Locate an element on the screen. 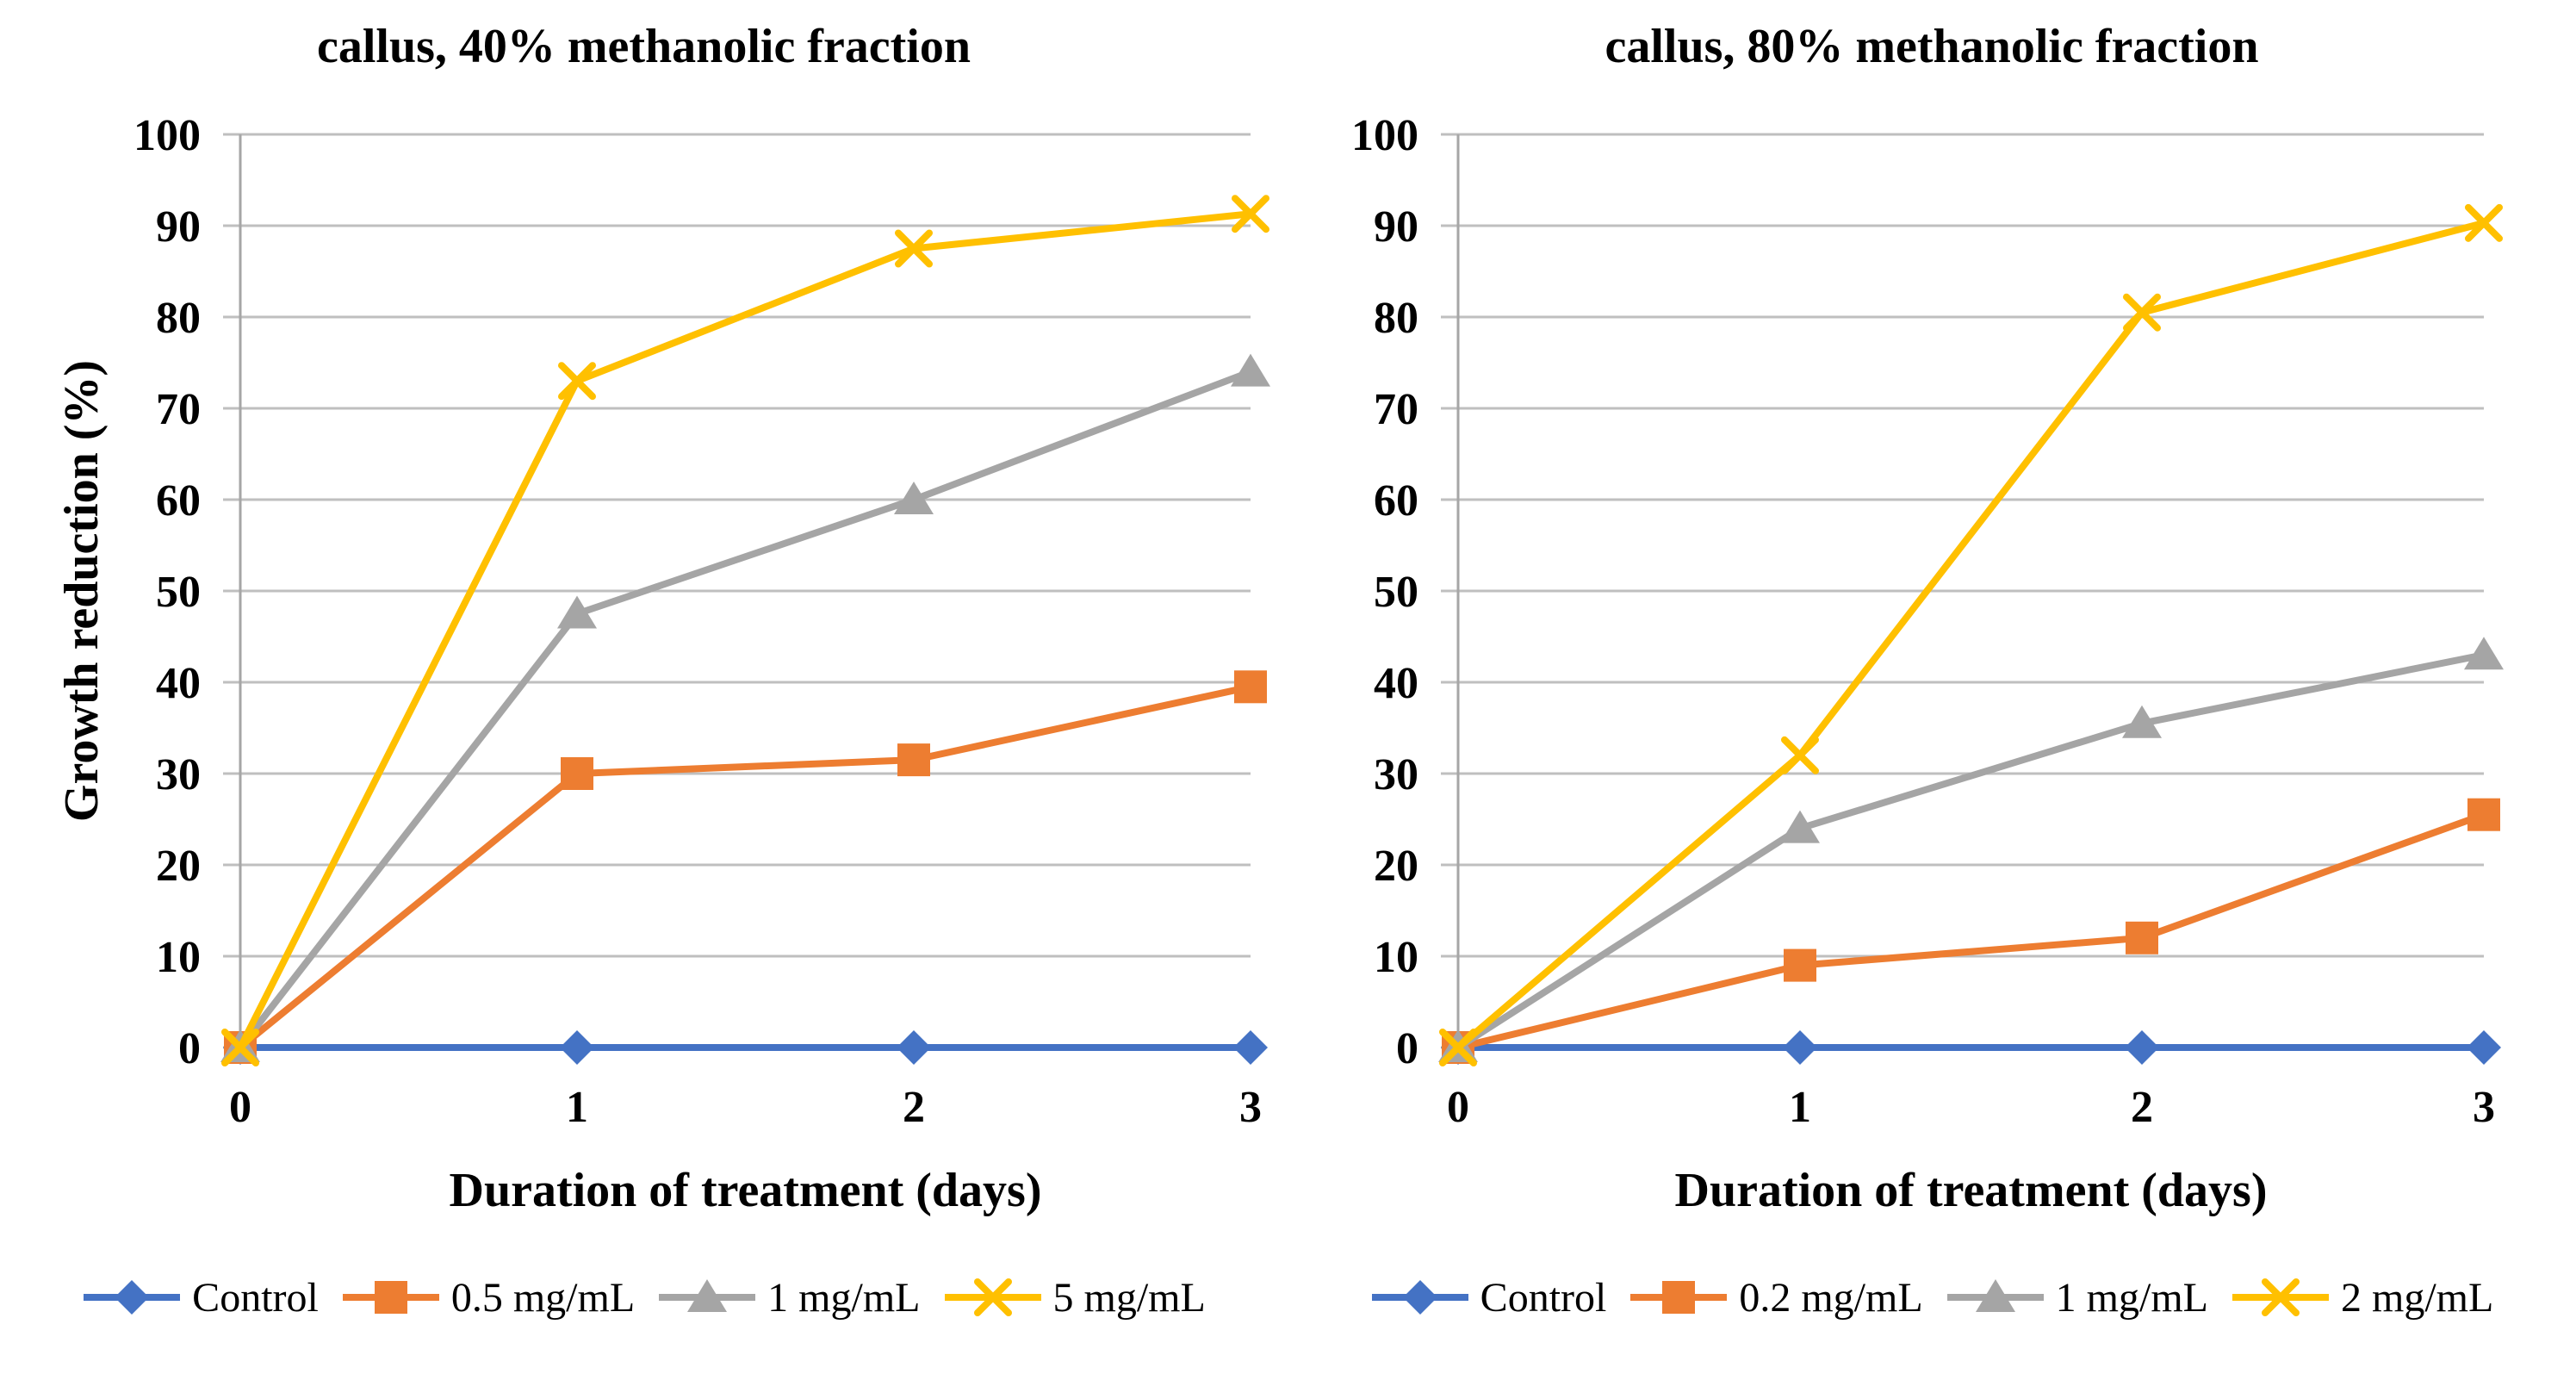  legend-label: 0.5 mg/mL is located at coordinates (543, 1297).